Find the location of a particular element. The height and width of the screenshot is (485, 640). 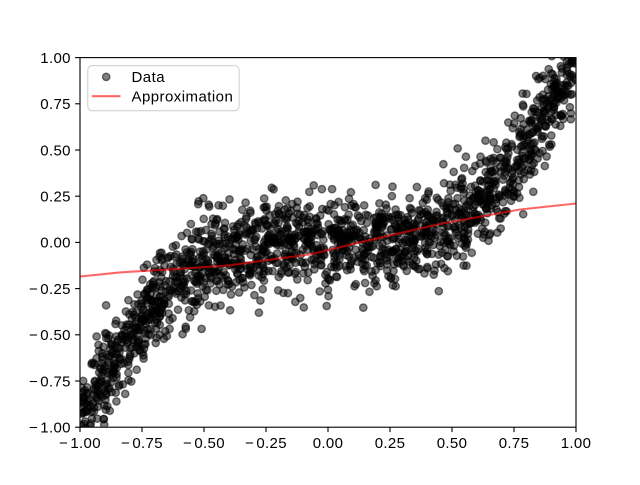

svg-text: Approximation is located at coordinates (183, 97).